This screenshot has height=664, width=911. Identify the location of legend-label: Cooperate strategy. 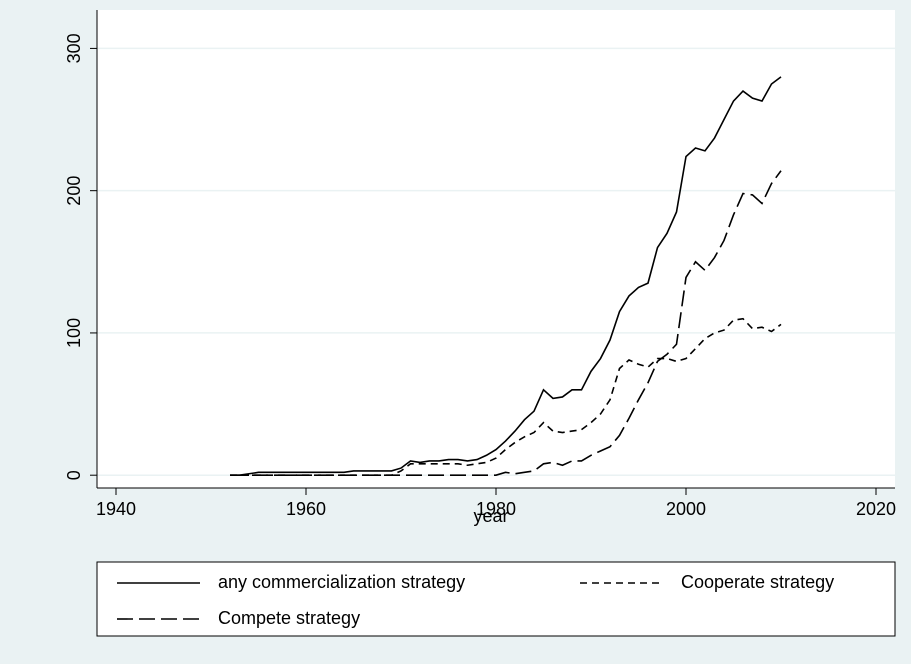
(757, 582).